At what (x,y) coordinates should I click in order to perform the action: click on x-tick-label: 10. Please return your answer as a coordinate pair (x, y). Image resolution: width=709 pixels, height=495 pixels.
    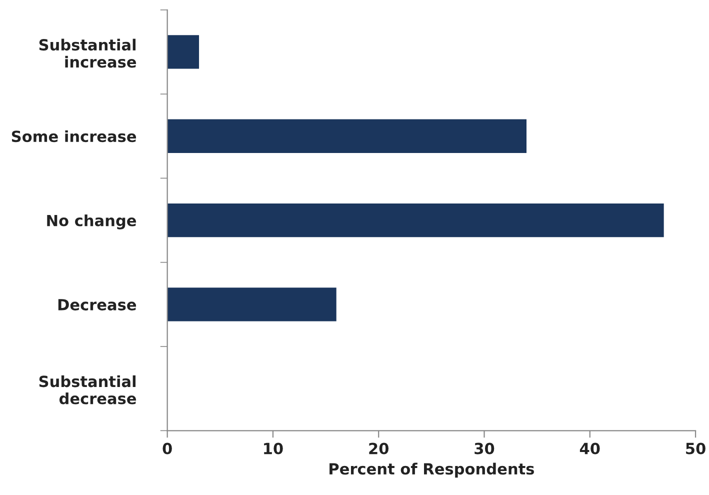
    Looking at the image, I should click on (273, 448).